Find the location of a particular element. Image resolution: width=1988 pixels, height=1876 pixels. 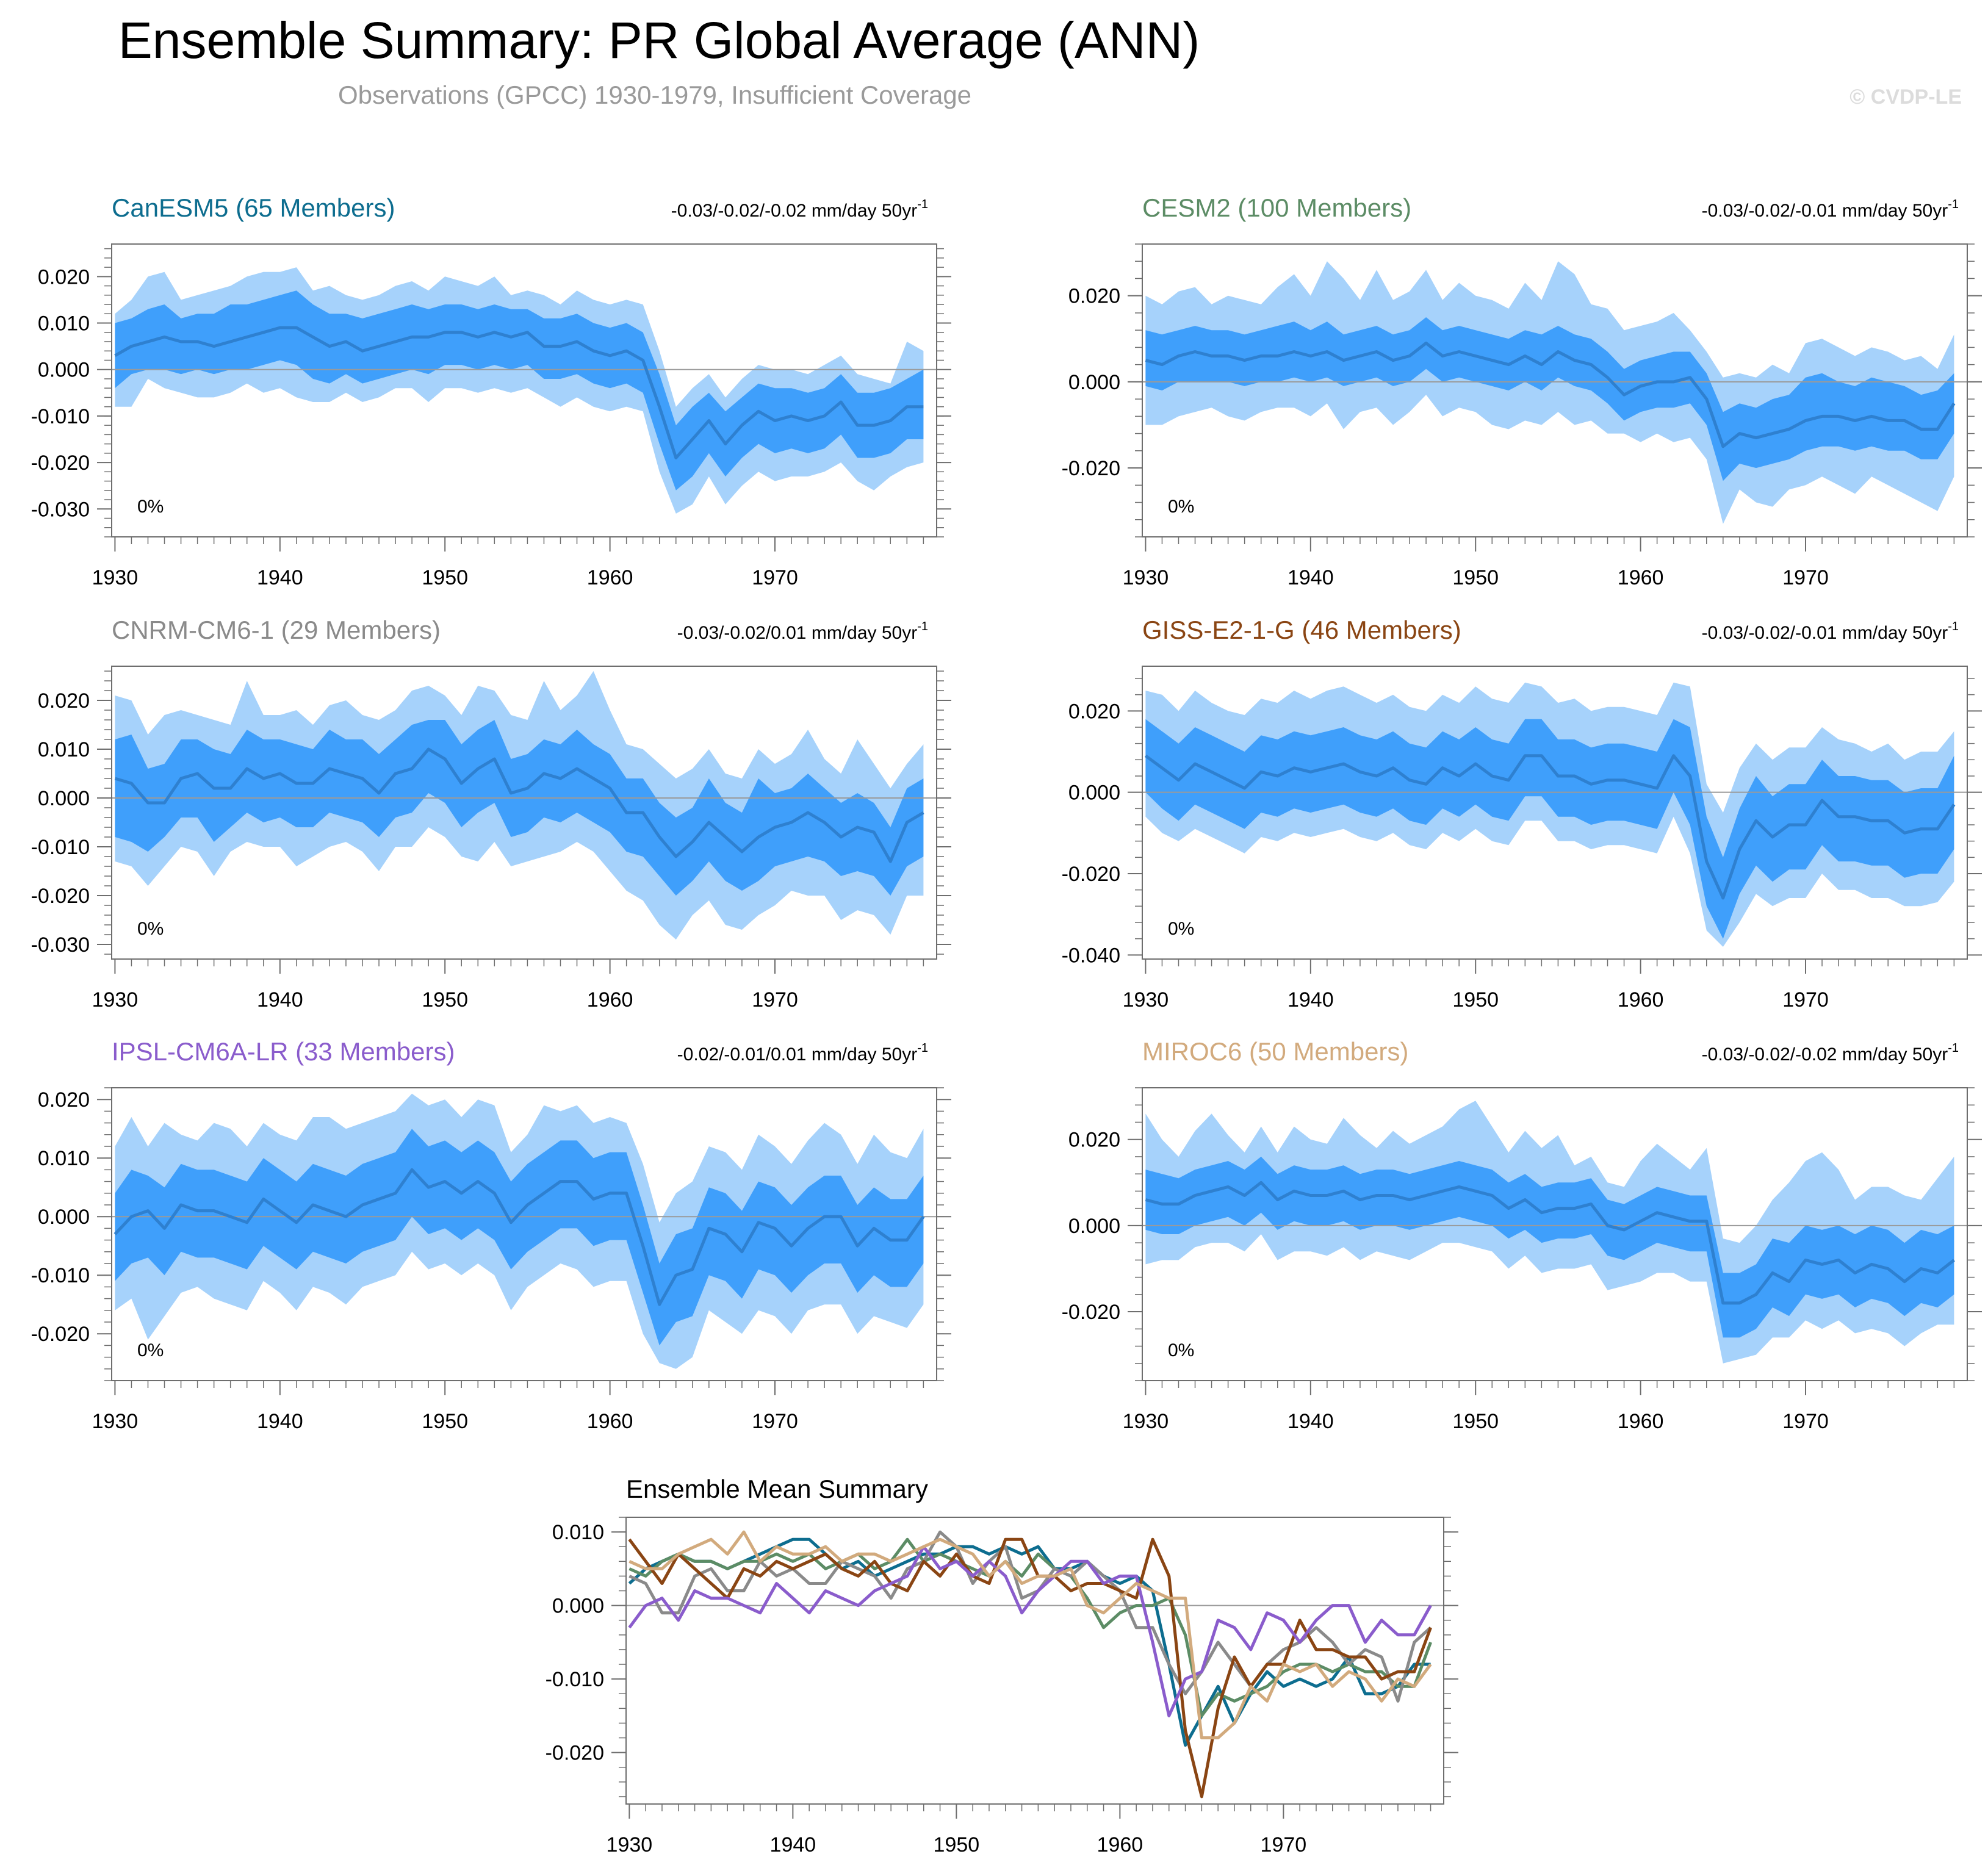

trend-label: -0.03/-0.02/0.01 mm/day 50yr-1 is located at coordinates (802, 631).